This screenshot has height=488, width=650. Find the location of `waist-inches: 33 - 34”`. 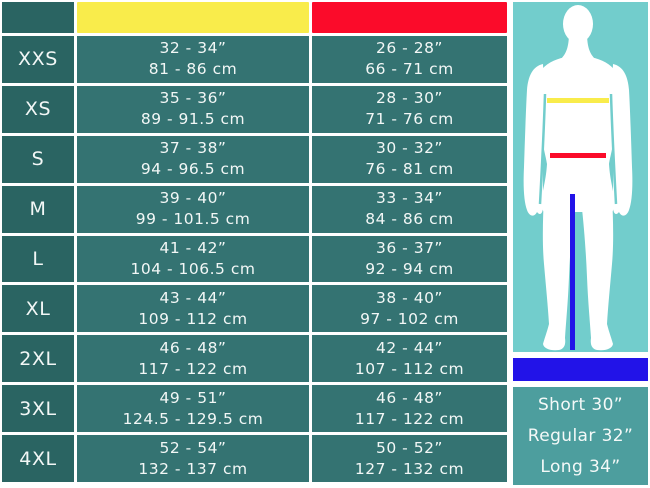

waist-inches: 33 - 34” is located at coordinates (409, 198).